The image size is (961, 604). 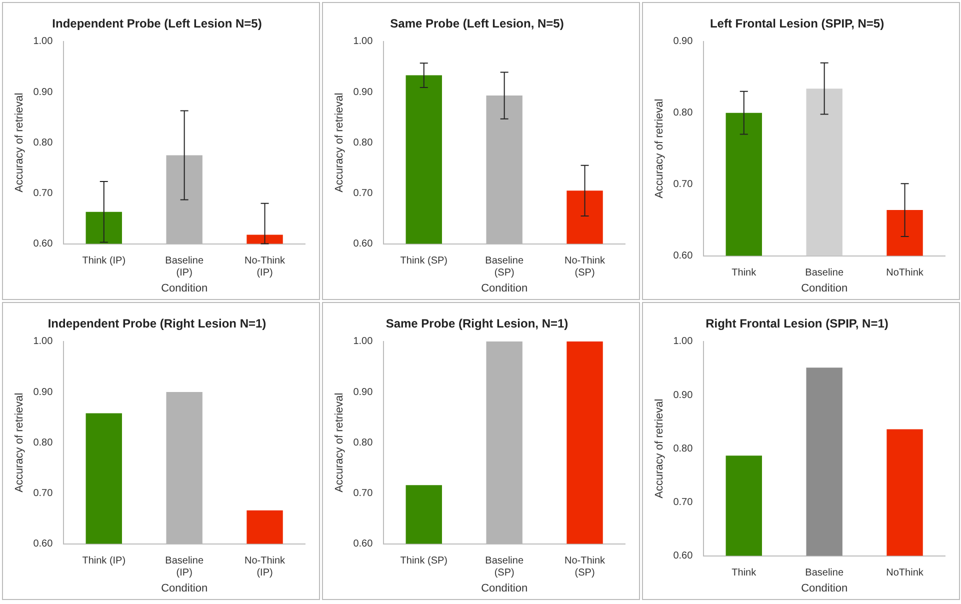 What do you see at coordinates (157, 323) in the screenshot?
I see `chart-title: Independent Probe (Right Lesion N=1)` at bounding box center [157, 323].